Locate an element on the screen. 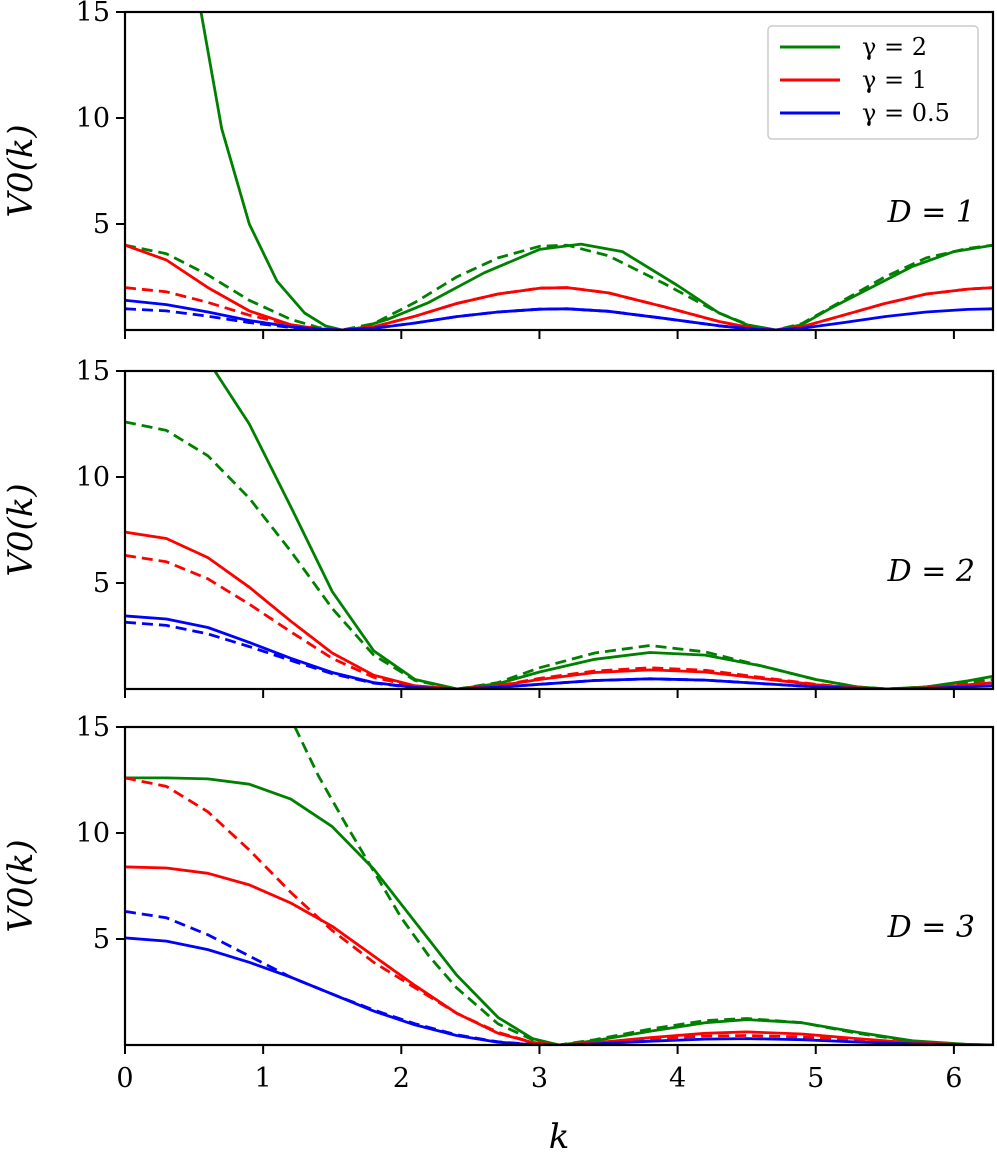 Image resolution: width=997 pixels, height=1161 pixels. legend-entry-label: γ = 2 is located at coordinates (894, 47).